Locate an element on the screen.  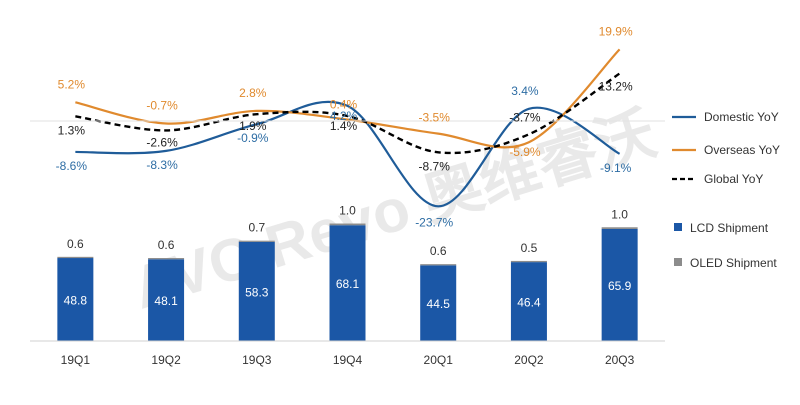
legend-item-oled-shipment: OLED Shipment is located at coordinates (725, 263).